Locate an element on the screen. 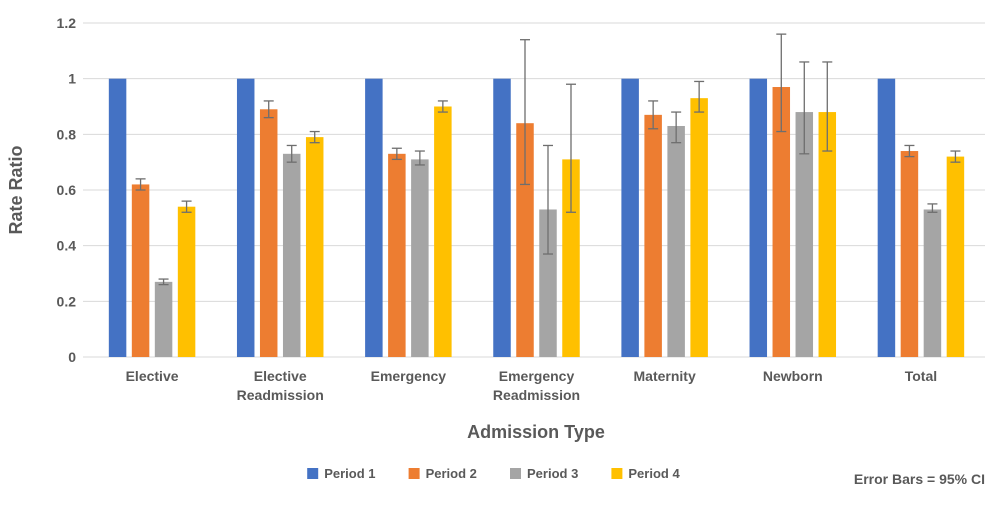  error-bar-period-2-elective-readmission is located at coordinates (268, 109).